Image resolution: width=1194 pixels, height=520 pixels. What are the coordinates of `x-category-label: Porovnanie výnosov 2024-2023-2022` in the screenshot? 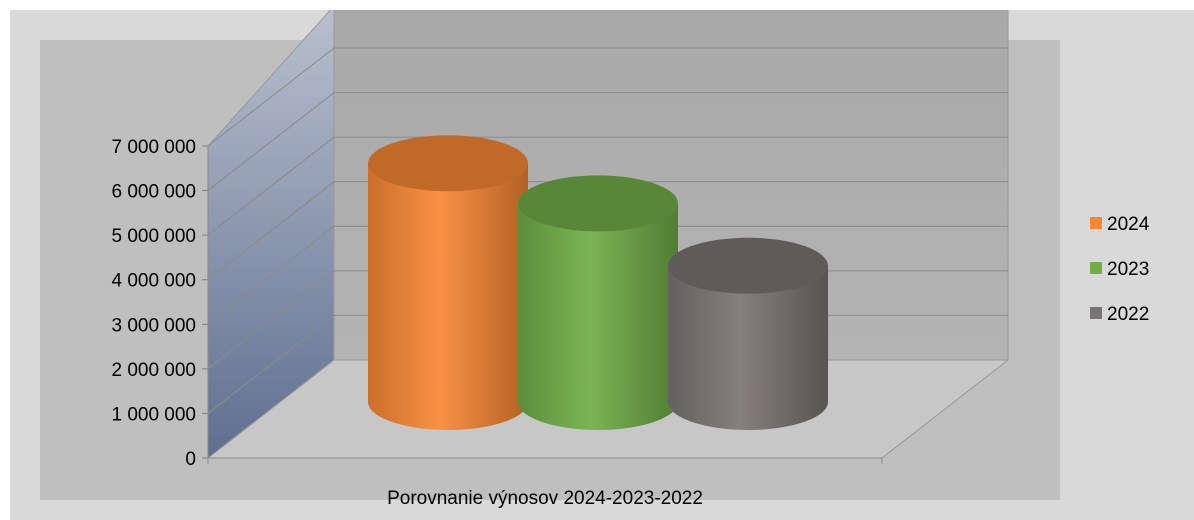 It's located at (545, 498).